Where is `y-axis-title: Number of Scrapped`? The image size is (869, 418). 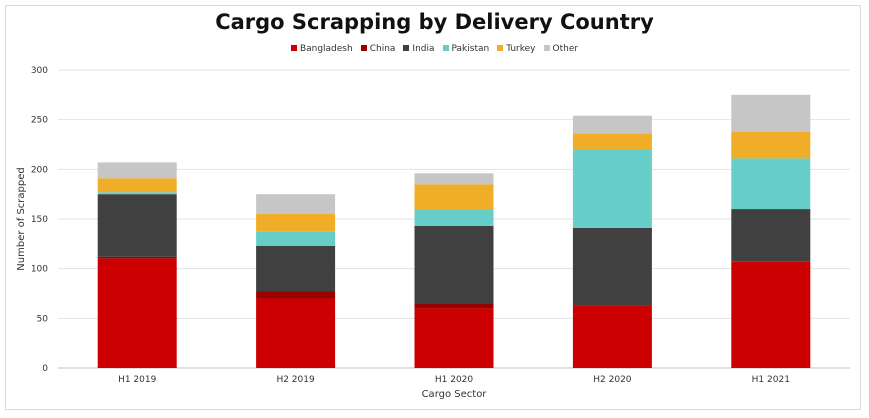
y-axis-title: Number of Scrapped is located at coordinates (21, 218).